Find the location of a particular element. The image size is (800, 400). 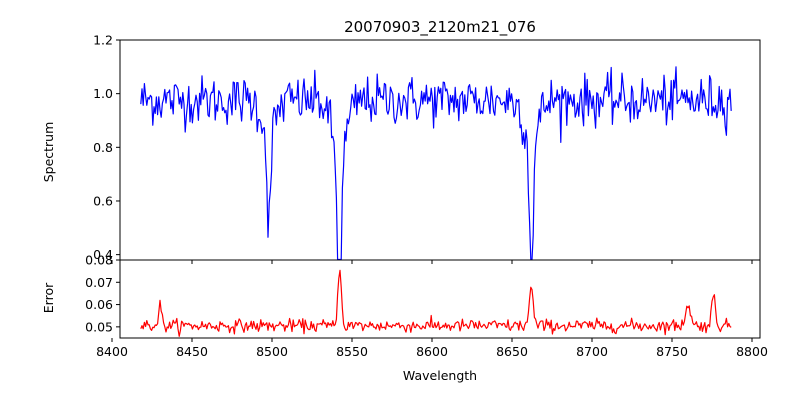

x-tick-label: 8500 is located at coordinates (272, 351).